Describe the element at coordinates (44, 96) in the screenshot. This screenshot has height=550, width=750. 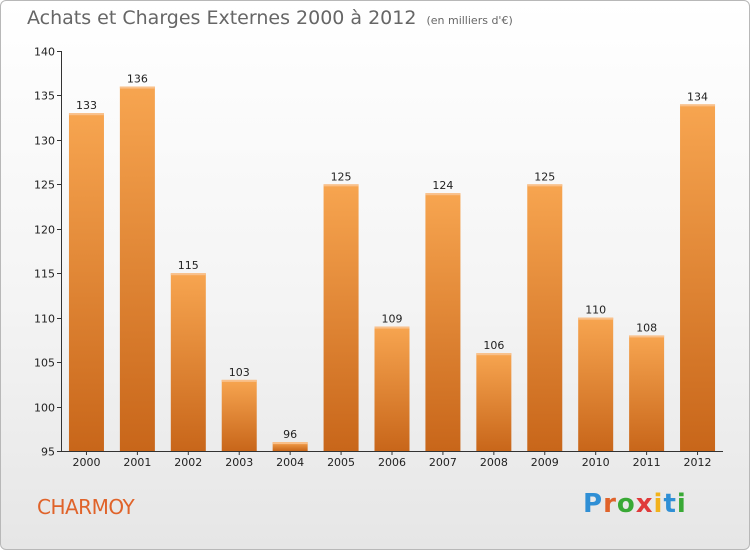
I see `y-tick-label: 135` at that location.